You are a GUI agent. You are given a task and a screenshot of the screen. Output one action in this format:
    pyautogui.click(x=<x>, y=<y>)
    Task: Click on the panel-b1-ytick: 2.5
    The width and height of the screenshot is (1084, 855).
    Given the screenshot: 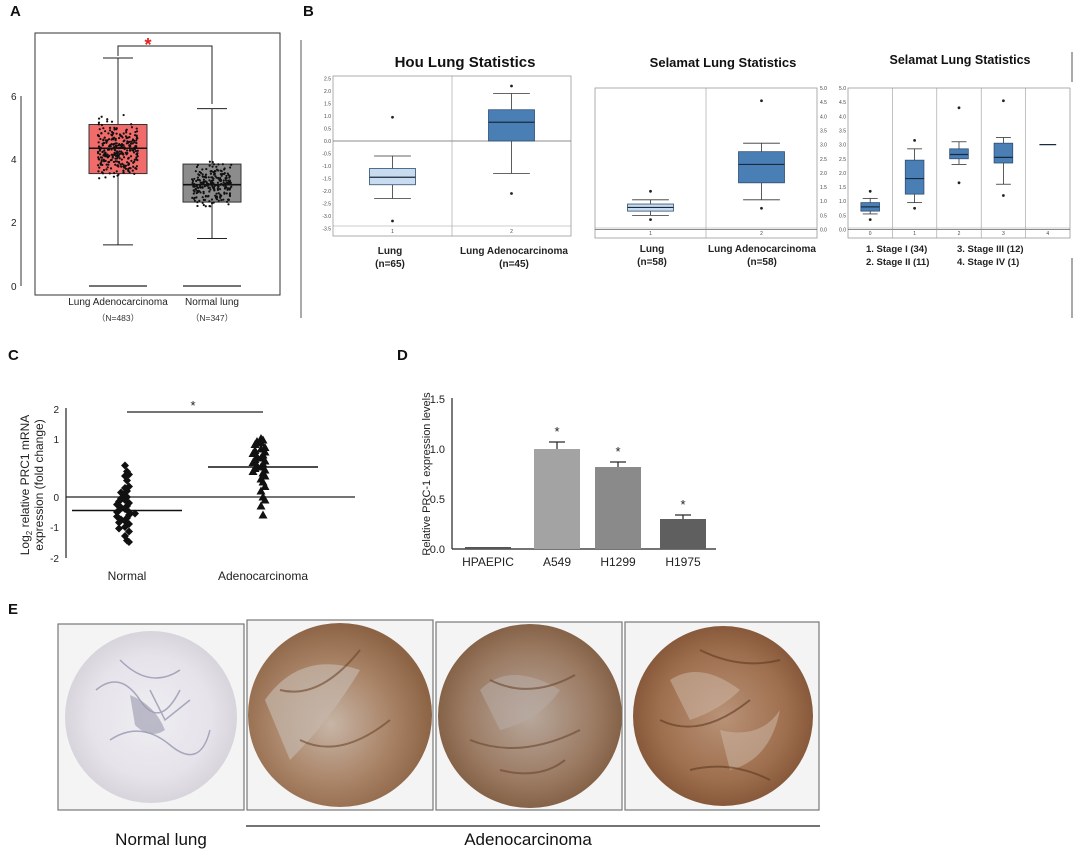 What is the action you would take?
    pyautogui.click(x=327, y=80)
    